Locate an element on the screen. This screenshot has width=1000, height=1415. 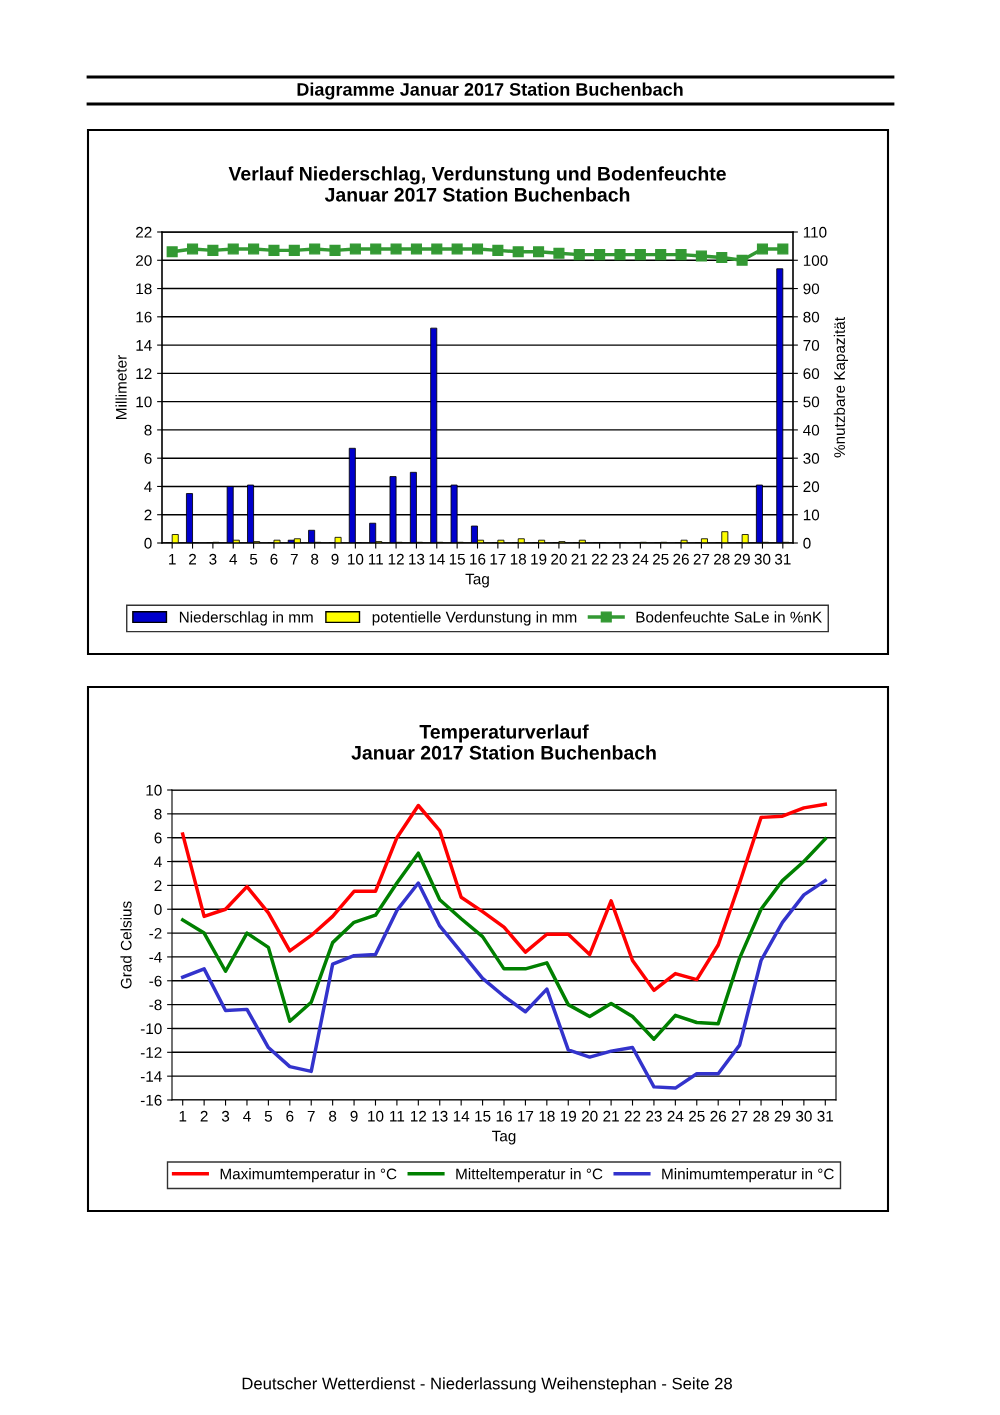
y2-axis-title: %nutzbare Kapazität is located at coordinates (841, 387).